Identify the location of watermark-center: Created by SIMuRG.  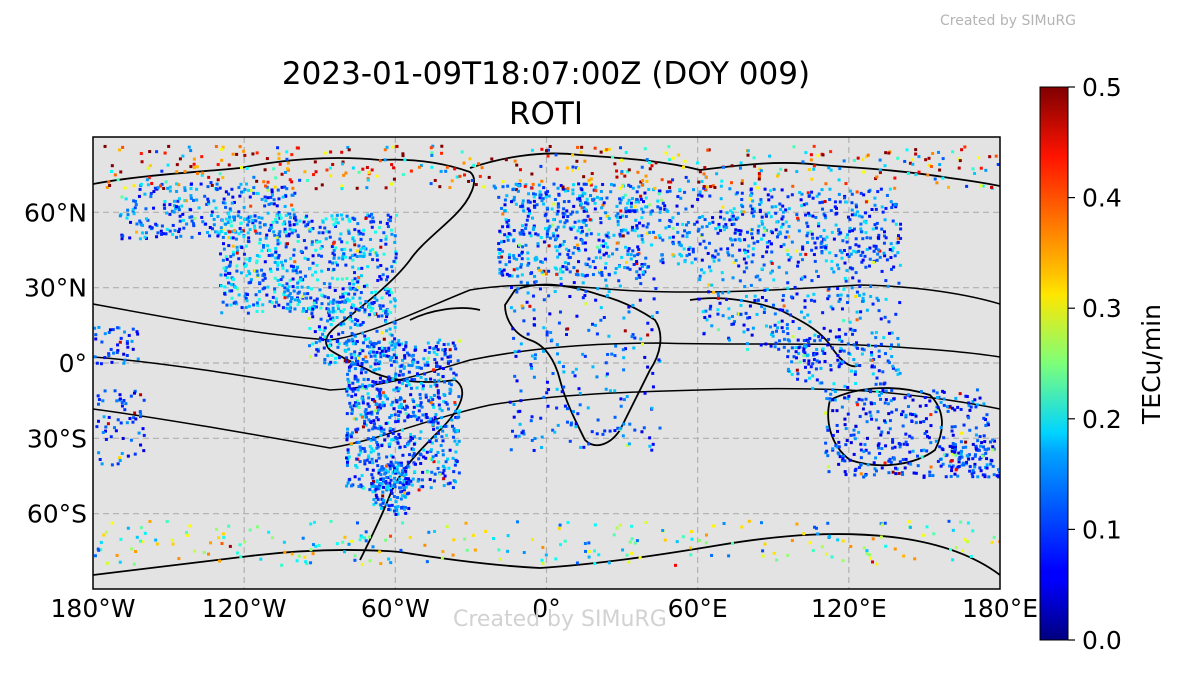
(560, 619).